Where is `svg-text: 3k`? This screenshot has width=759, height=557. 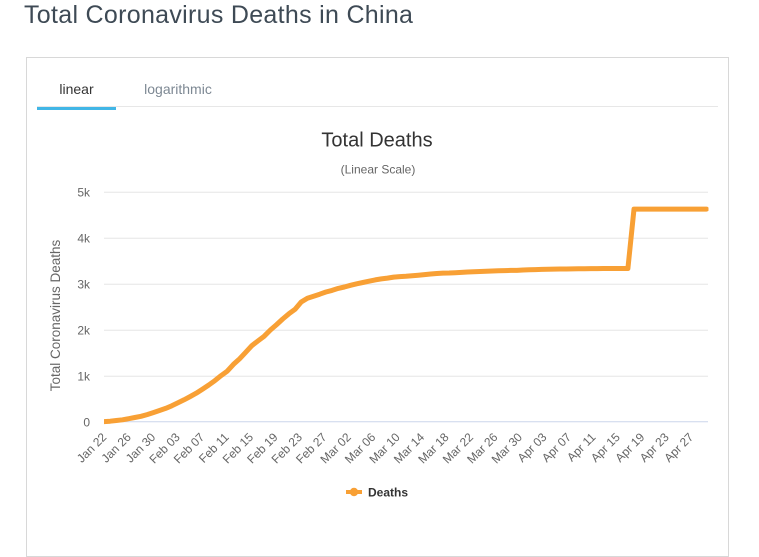 svg-text: 3k is located at coordinates (84, 285).